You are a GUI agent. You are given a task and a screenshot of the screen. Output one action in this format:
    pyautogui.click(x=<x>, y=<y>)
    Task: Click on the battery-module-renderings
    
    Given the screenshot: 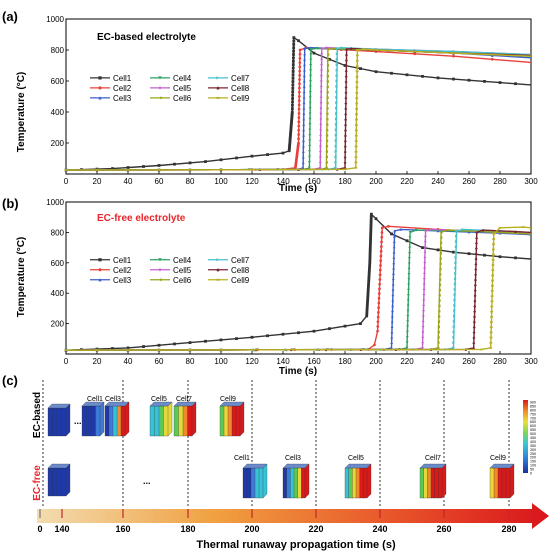 What is the action you would take?
    pyautogui.click(x=281, y=450)
    